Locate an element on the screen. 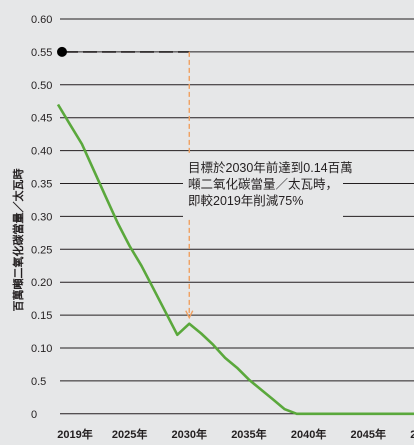 Image resolution: width=414 pixels, height=445 pixels. x-tick-labels: 2019年 2025年 2030年 2035年 2040年 2045年 2050年 is located at coordinates (235, 434).